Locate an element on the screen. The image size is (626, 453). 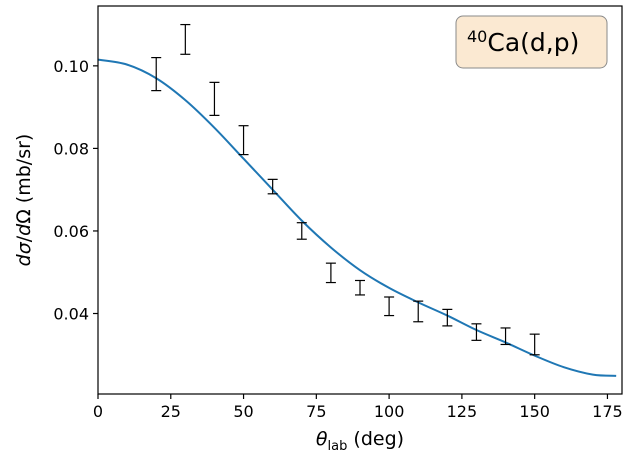
y-label-d: d is located at coordinates (24, 229).